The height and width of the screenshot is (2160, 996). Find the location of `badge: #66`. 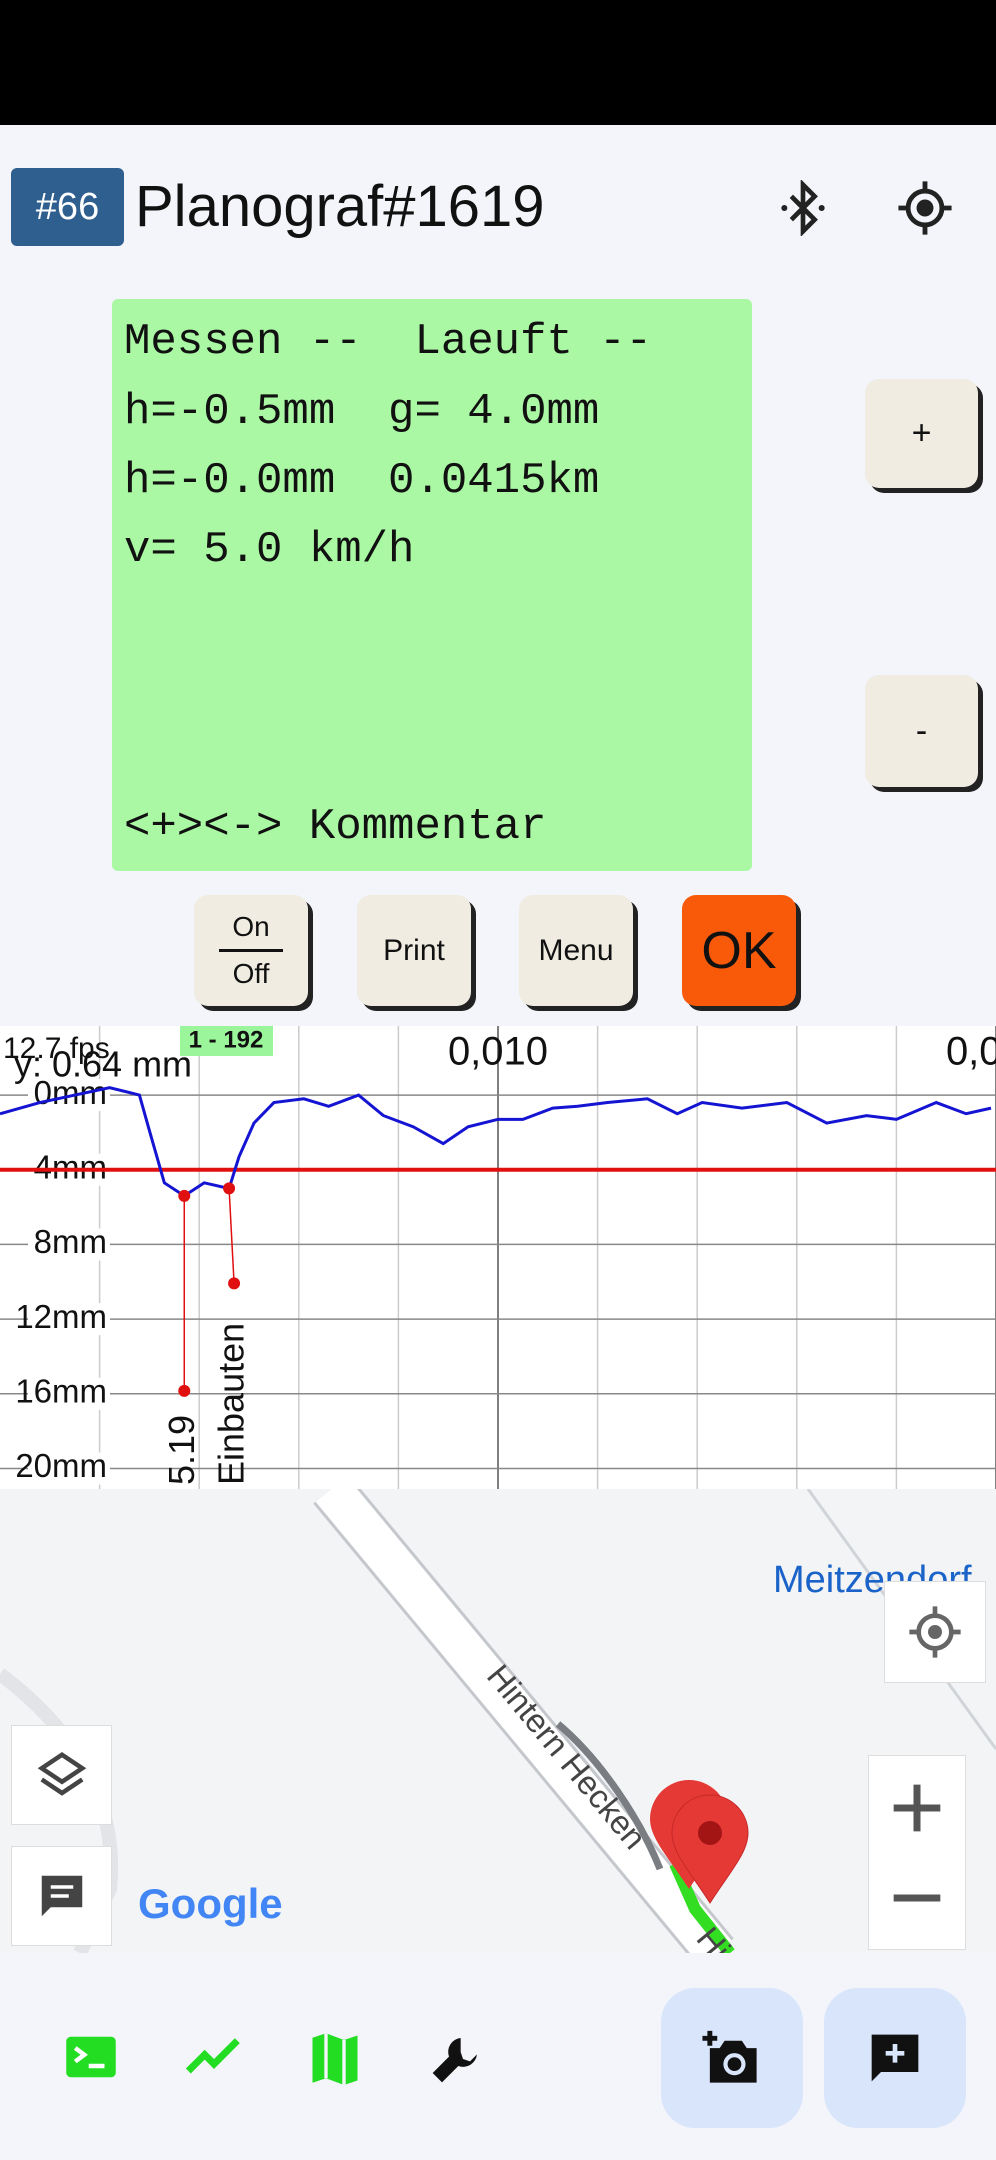

badge: #66 is located at coordinates (67, 207).